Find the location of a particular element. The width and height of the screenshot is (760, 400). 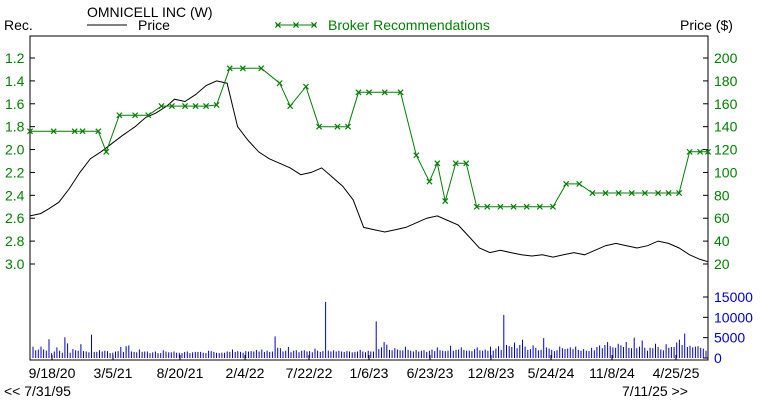

left-tick-label: 1.8 is located at coordinates (15, 127).